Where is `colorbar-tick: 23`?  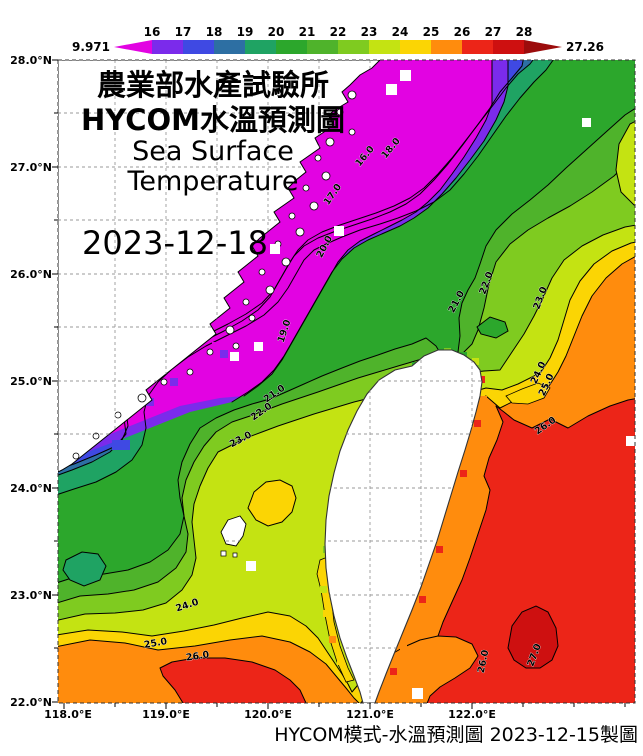 colorbar-tick: 23 is located at coordinates (369, 32).